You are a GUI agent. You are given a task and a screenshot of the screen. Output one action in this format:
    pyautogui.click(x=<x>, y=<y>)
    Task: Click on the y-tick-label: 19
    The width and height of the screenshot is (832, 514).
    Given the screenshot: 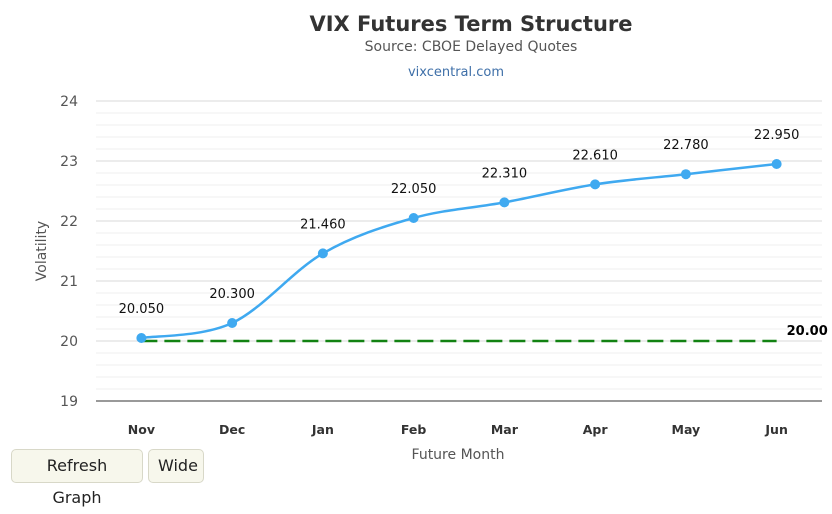 What is the action you would take?
    pyautogui.click(x=69, y=402)
    